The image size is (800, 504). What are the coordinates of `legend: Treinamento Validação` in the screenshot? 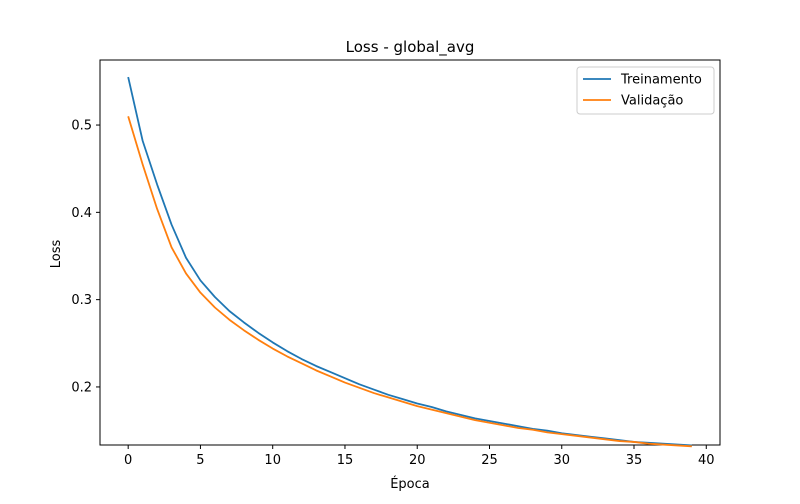 It's located at (645, 90).